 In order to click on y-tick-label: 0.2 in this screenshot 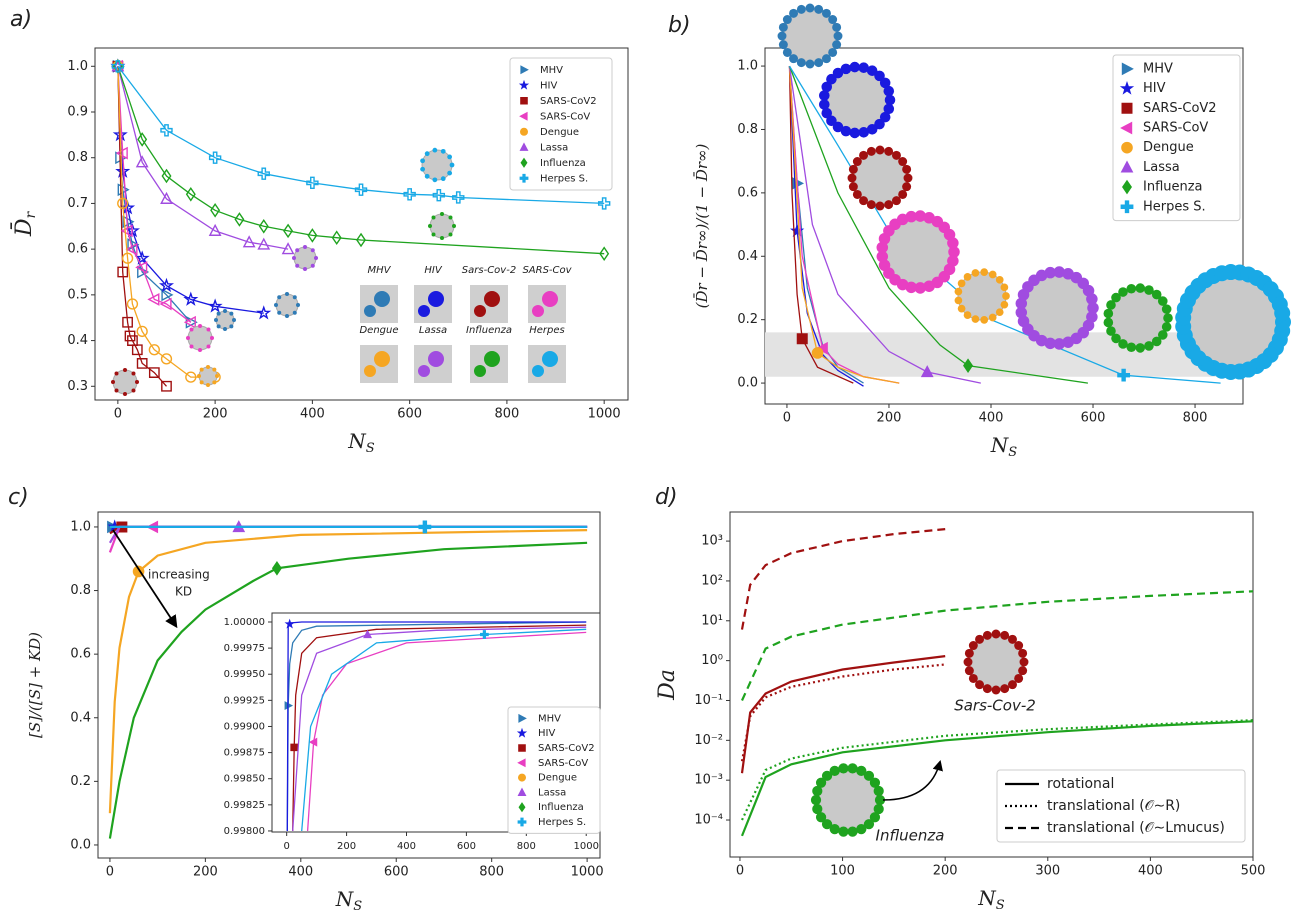, I will do `click(747, 319)`.